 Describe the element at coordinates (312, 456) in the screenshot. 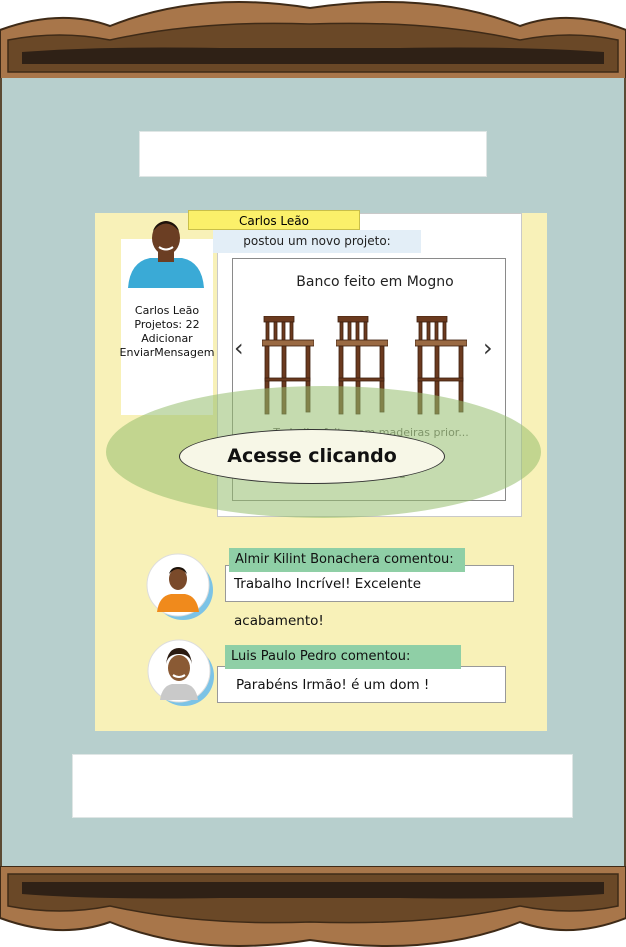

I see `access-project-button: Acesse clicando` at that location.